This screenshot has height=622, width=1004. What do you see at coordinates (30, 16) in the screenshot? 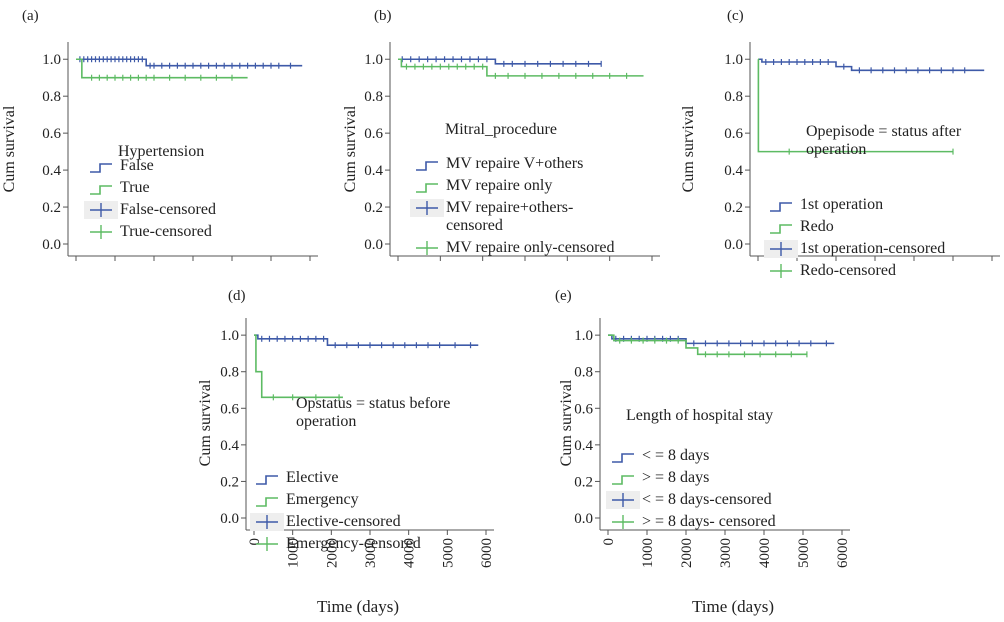
I see `panel-label: (a)` at bounding box center [30, 16].